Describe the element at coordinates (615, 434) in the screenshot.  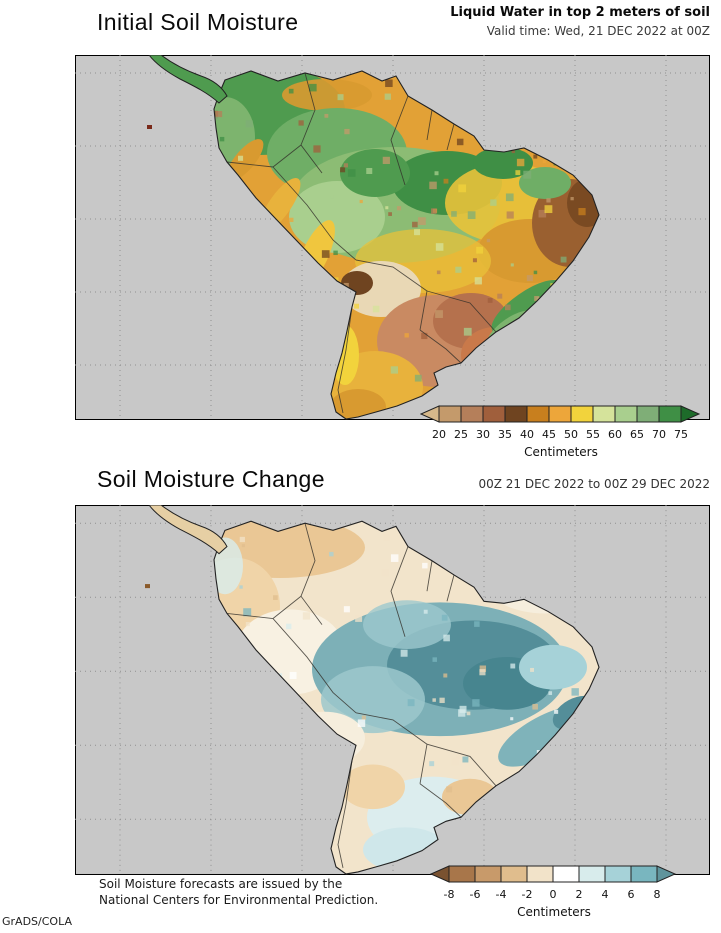
I see `svg-text: 60` at that location.